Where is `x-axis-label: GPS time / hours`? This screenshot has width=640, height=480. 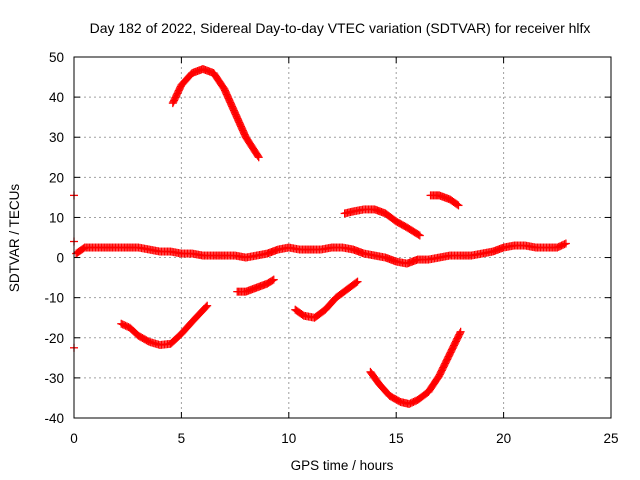 x-axis-label: GPS time / hours is located at coordinates (342, 465).